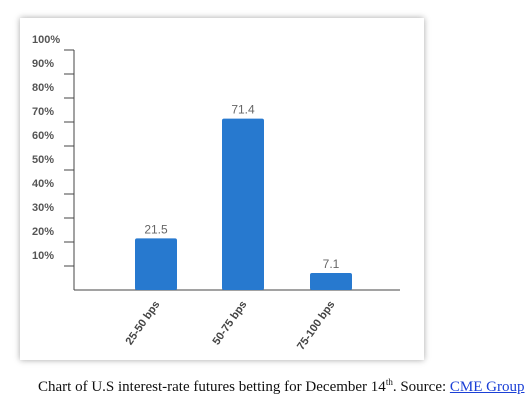 This screenshot has width=526, height=406. I want to click on caption-superscript: th, so click(389, 382).